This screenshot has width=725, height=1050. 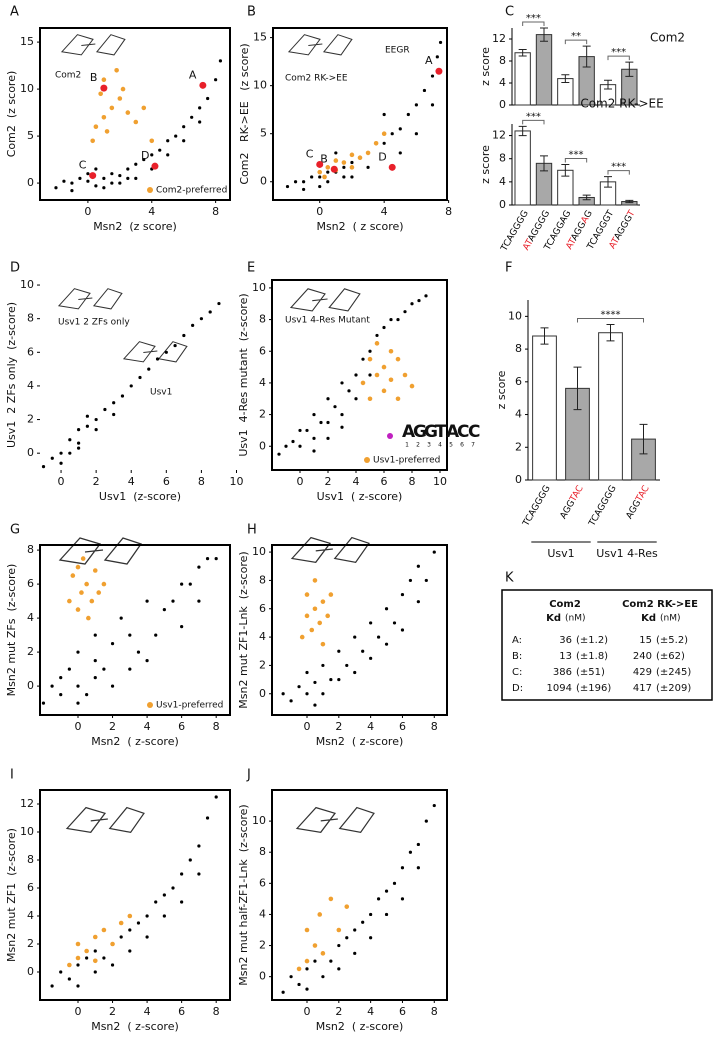 I want to click on y-tick-label: 5, so click(x=263, y=133).